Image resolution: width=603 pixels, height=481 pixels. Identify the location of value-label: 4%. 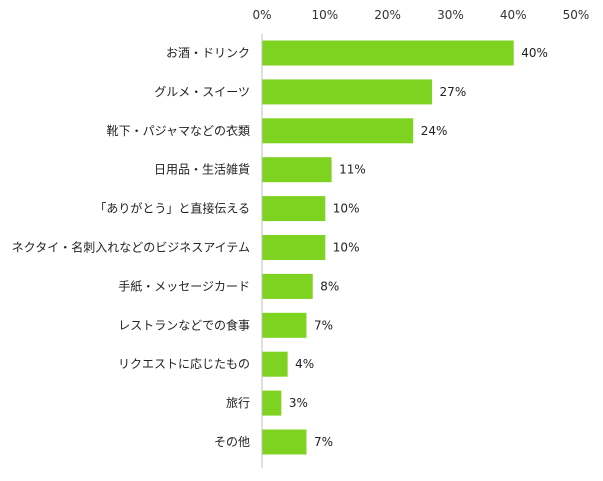
(304, 364).